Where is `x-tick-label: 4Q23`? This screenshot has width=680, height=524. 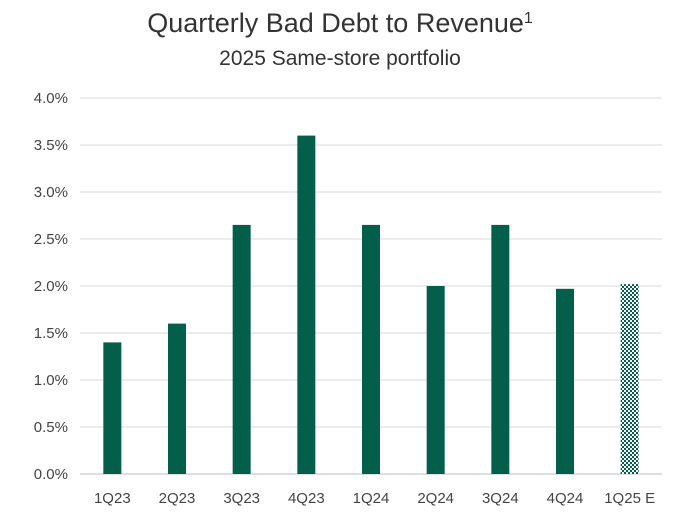
x-tick-label: 4Q23 is located at coordinates (306, 498).